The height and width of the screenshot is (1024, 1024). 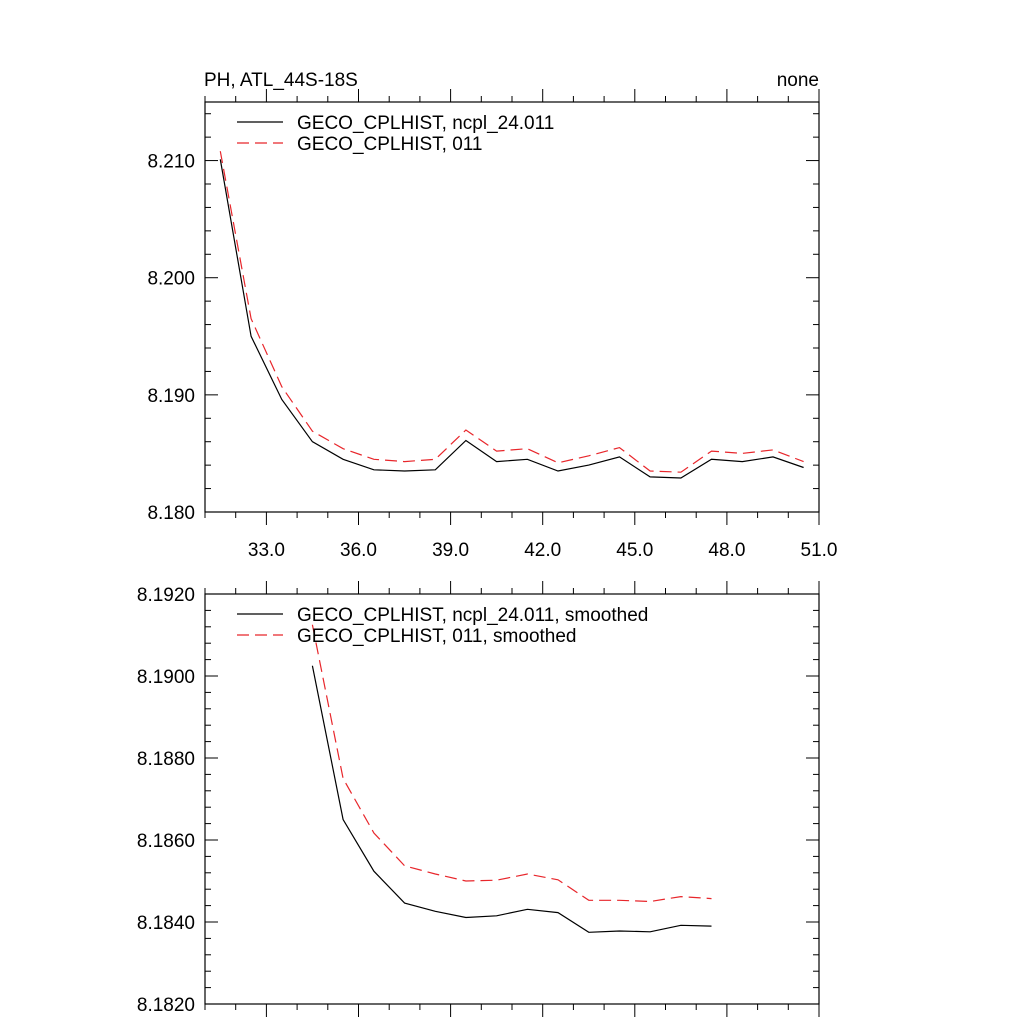 I want to click on bottom-series-1-line, so click(x=511, y=763).